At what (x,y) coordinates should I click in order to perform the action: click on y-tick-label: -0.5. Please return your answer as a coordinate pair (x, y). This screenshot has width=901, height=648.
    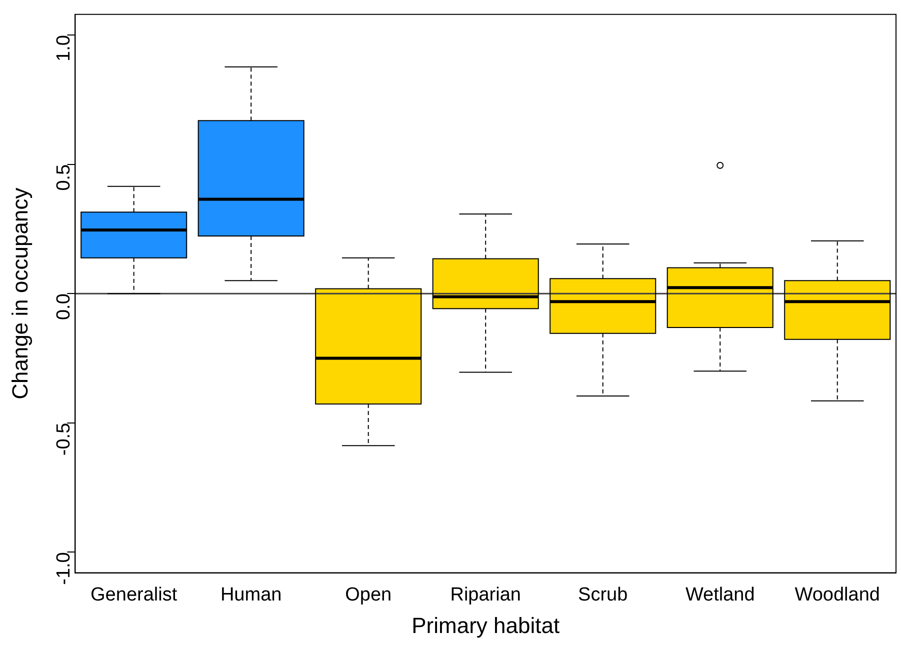
    Looking at the image, I should click on (63, 439).